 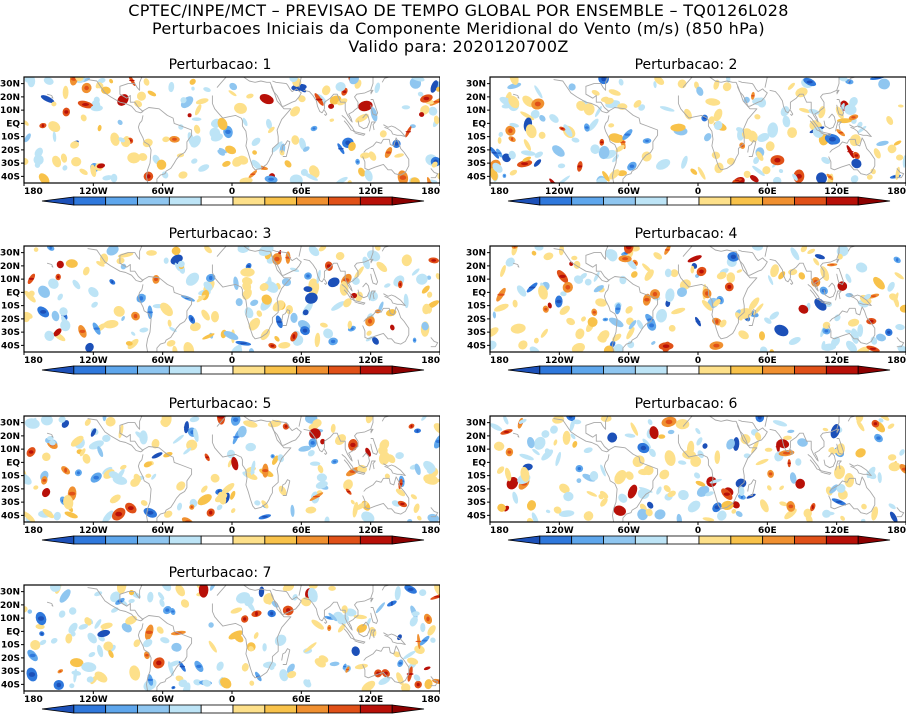 What do you see at coordinates (242, 638) in the screenshot?
I see `continent-outlines` at bounding box center [242, 638].